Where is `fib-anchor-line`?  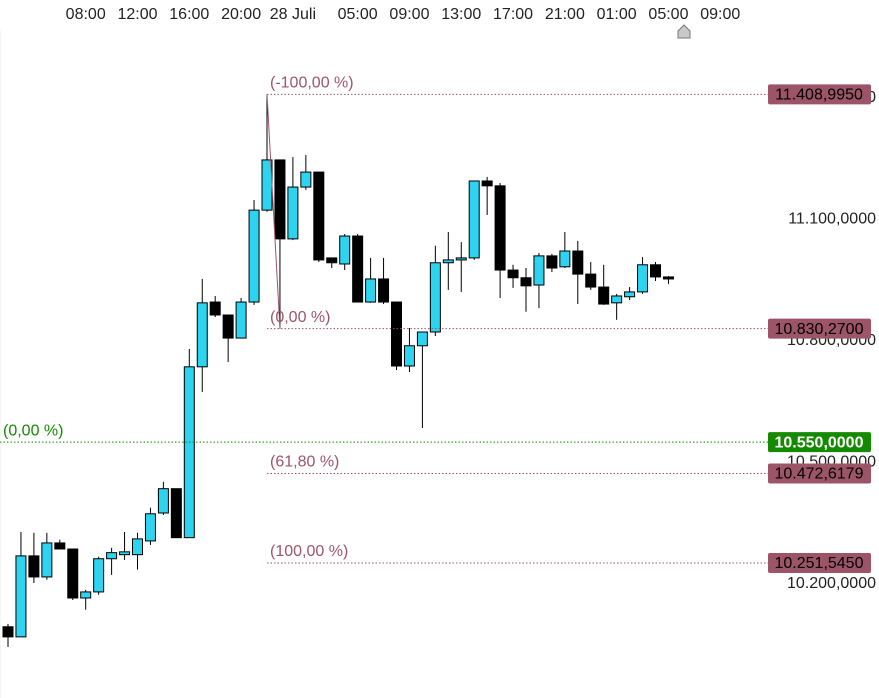
fib-anchor-line is located at coordinates (273, 211).